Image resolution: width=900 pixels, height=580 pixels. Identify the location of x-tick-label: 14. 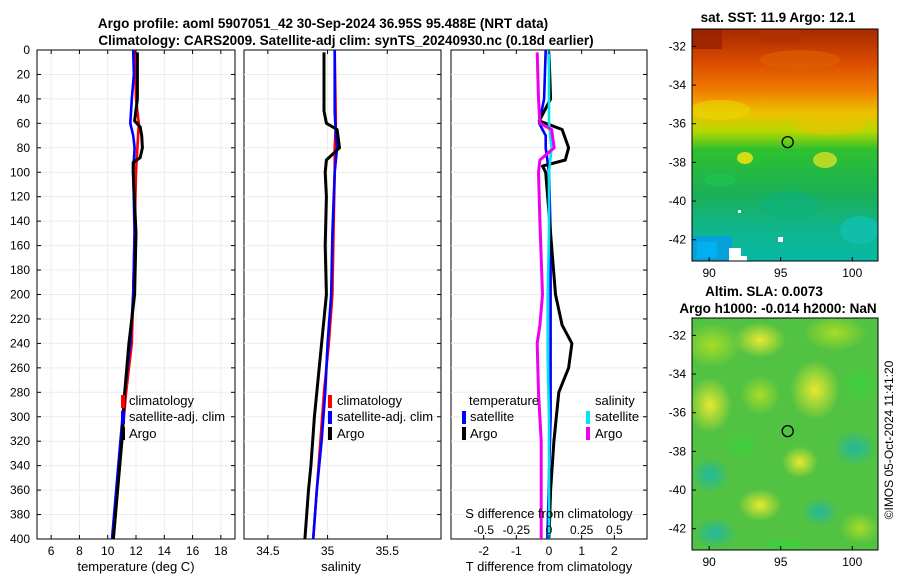
(165, 551).